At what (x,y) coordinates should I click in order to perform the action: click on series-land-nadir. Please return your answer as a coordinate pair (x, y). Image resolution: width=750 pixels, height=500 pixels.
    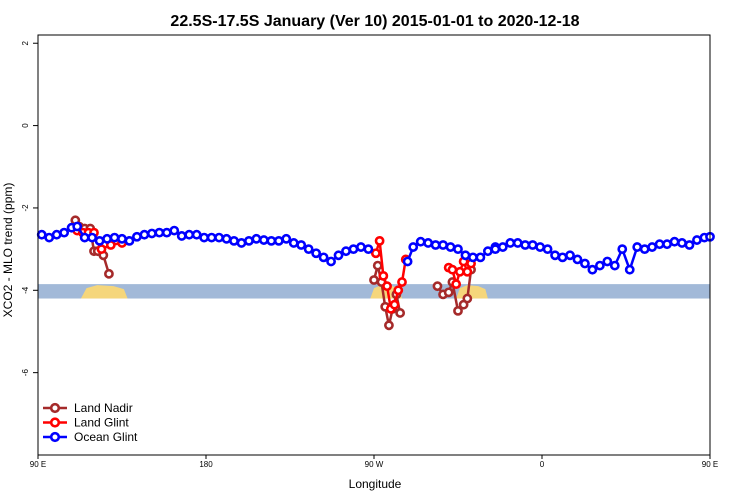
    Looking at the image, I should click on (273, 273).